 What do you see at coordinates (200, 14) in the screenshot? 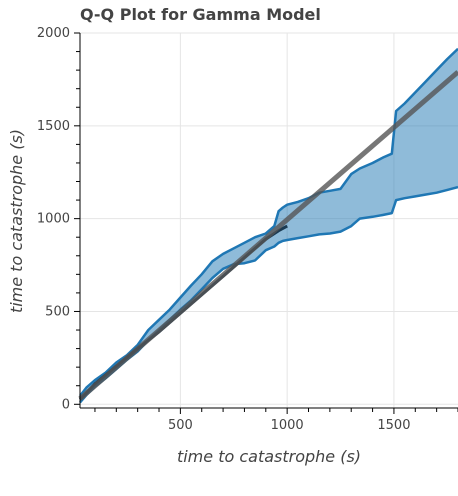
I see `chart-title: Q-Q Plot for Gamma Model` at bounding box center [200, 14].